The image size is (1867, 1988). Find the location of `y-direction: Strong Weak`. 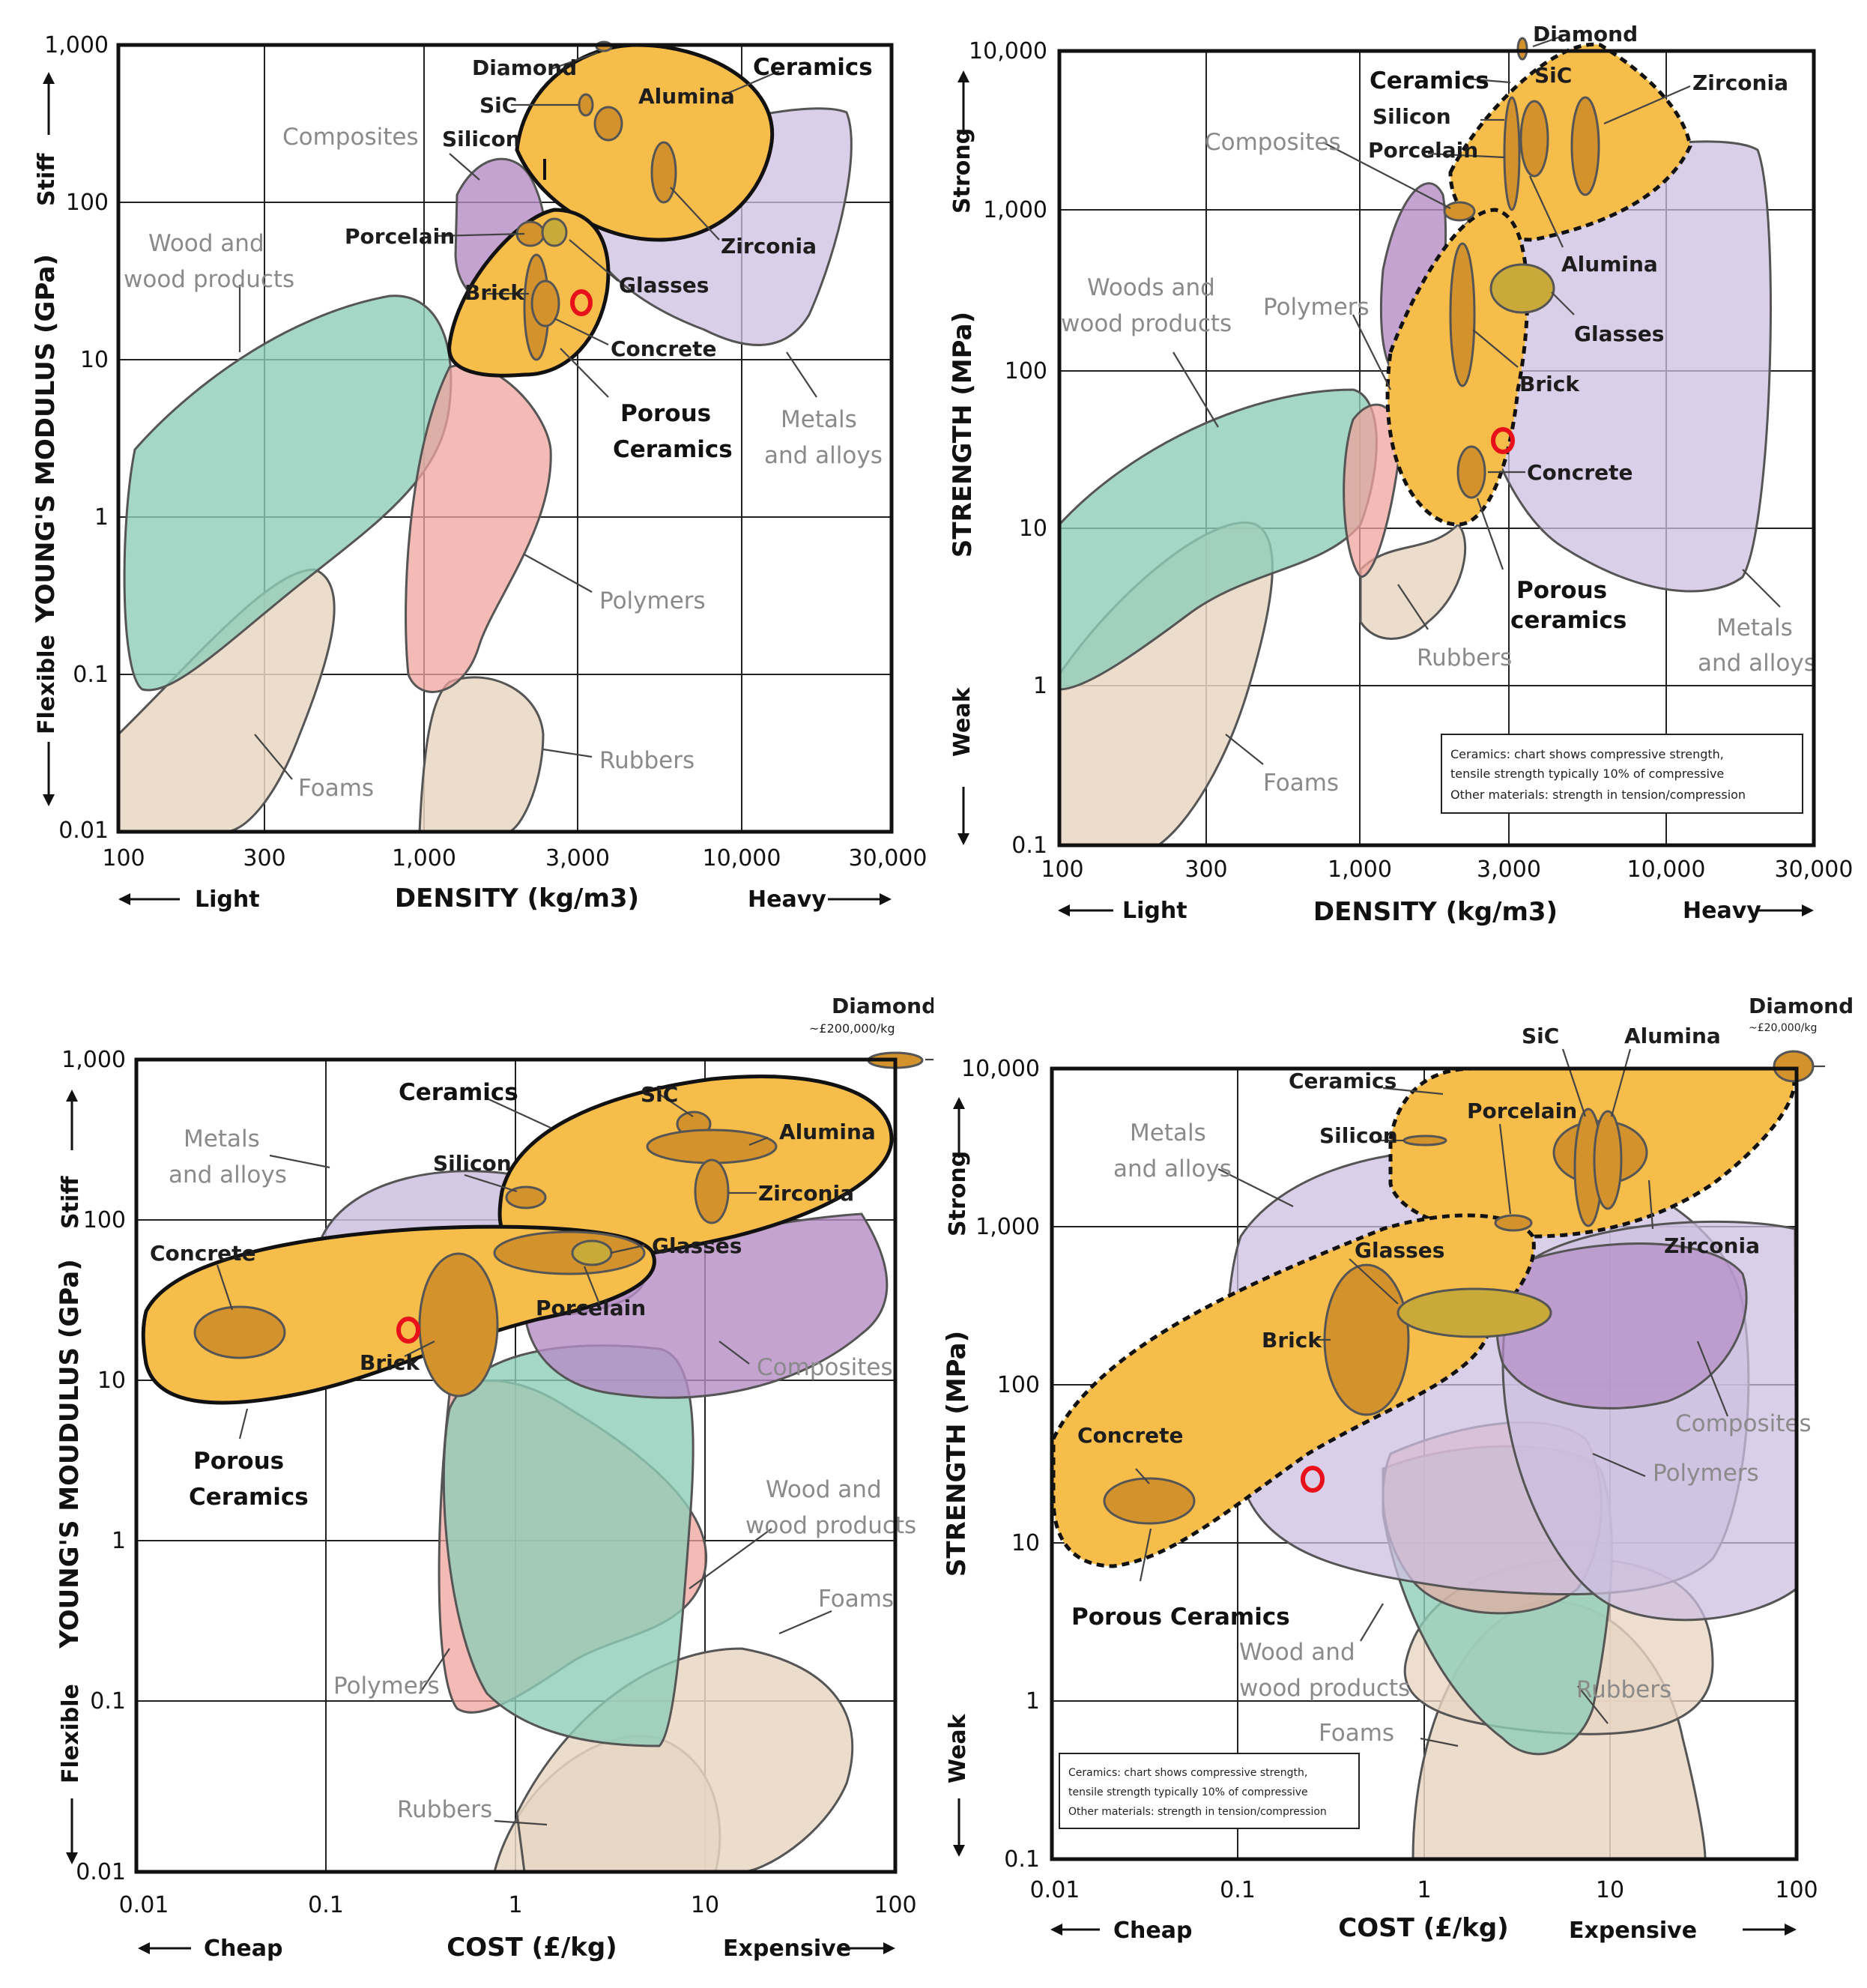

y-direction: Strong Weak is located at coordinates (958, 1477).